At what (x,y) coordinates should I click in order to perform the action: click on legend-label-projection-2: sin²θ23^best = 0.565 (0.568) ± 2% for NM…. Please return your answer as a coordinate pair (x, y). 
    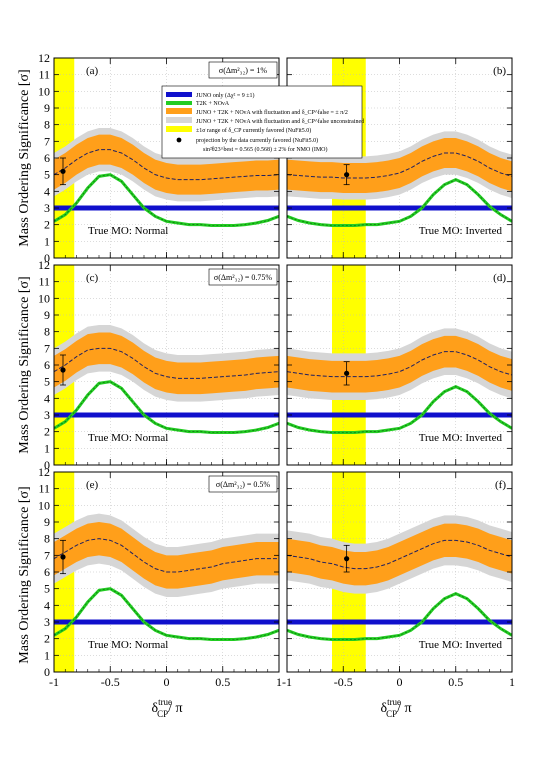
    Looking at the image, I should click on (265, 149).